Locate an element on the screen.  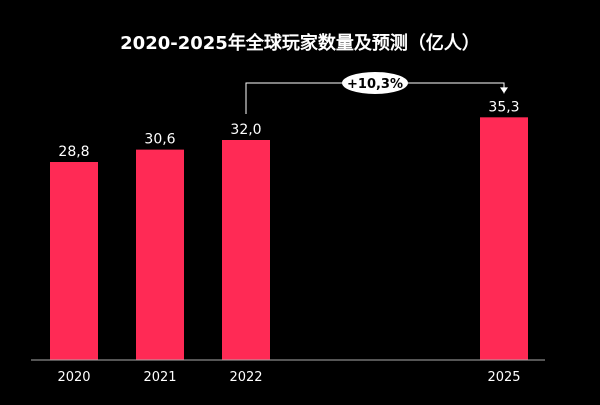
annotation-label: +10,3% is located at coordinates (375, 84).